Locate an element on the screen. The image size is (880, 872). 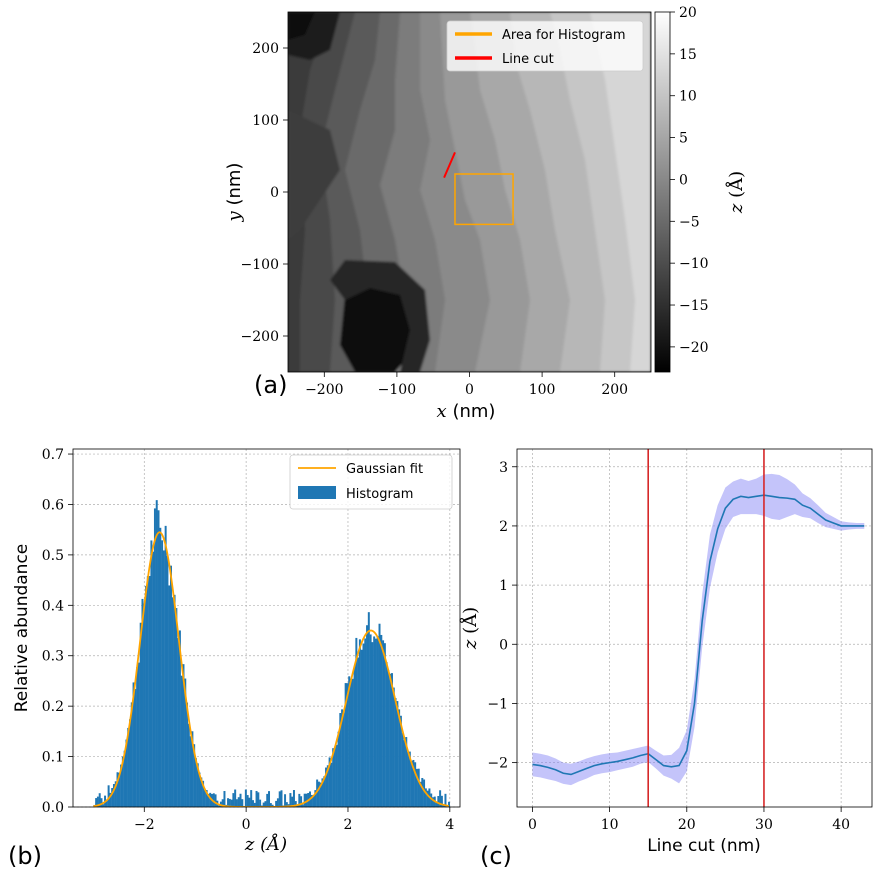
colorbar-label: z (Å) is located at coordinates (736, 192).